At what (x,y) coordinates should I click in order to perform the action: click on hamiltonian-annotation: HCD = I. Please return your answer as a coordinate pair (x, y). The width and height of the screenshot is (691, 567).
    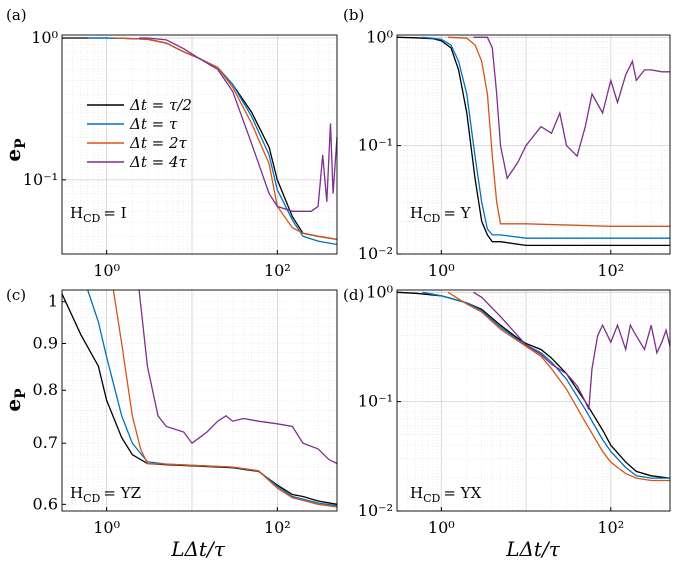
    Looking at the image, I should click on (98, 214).